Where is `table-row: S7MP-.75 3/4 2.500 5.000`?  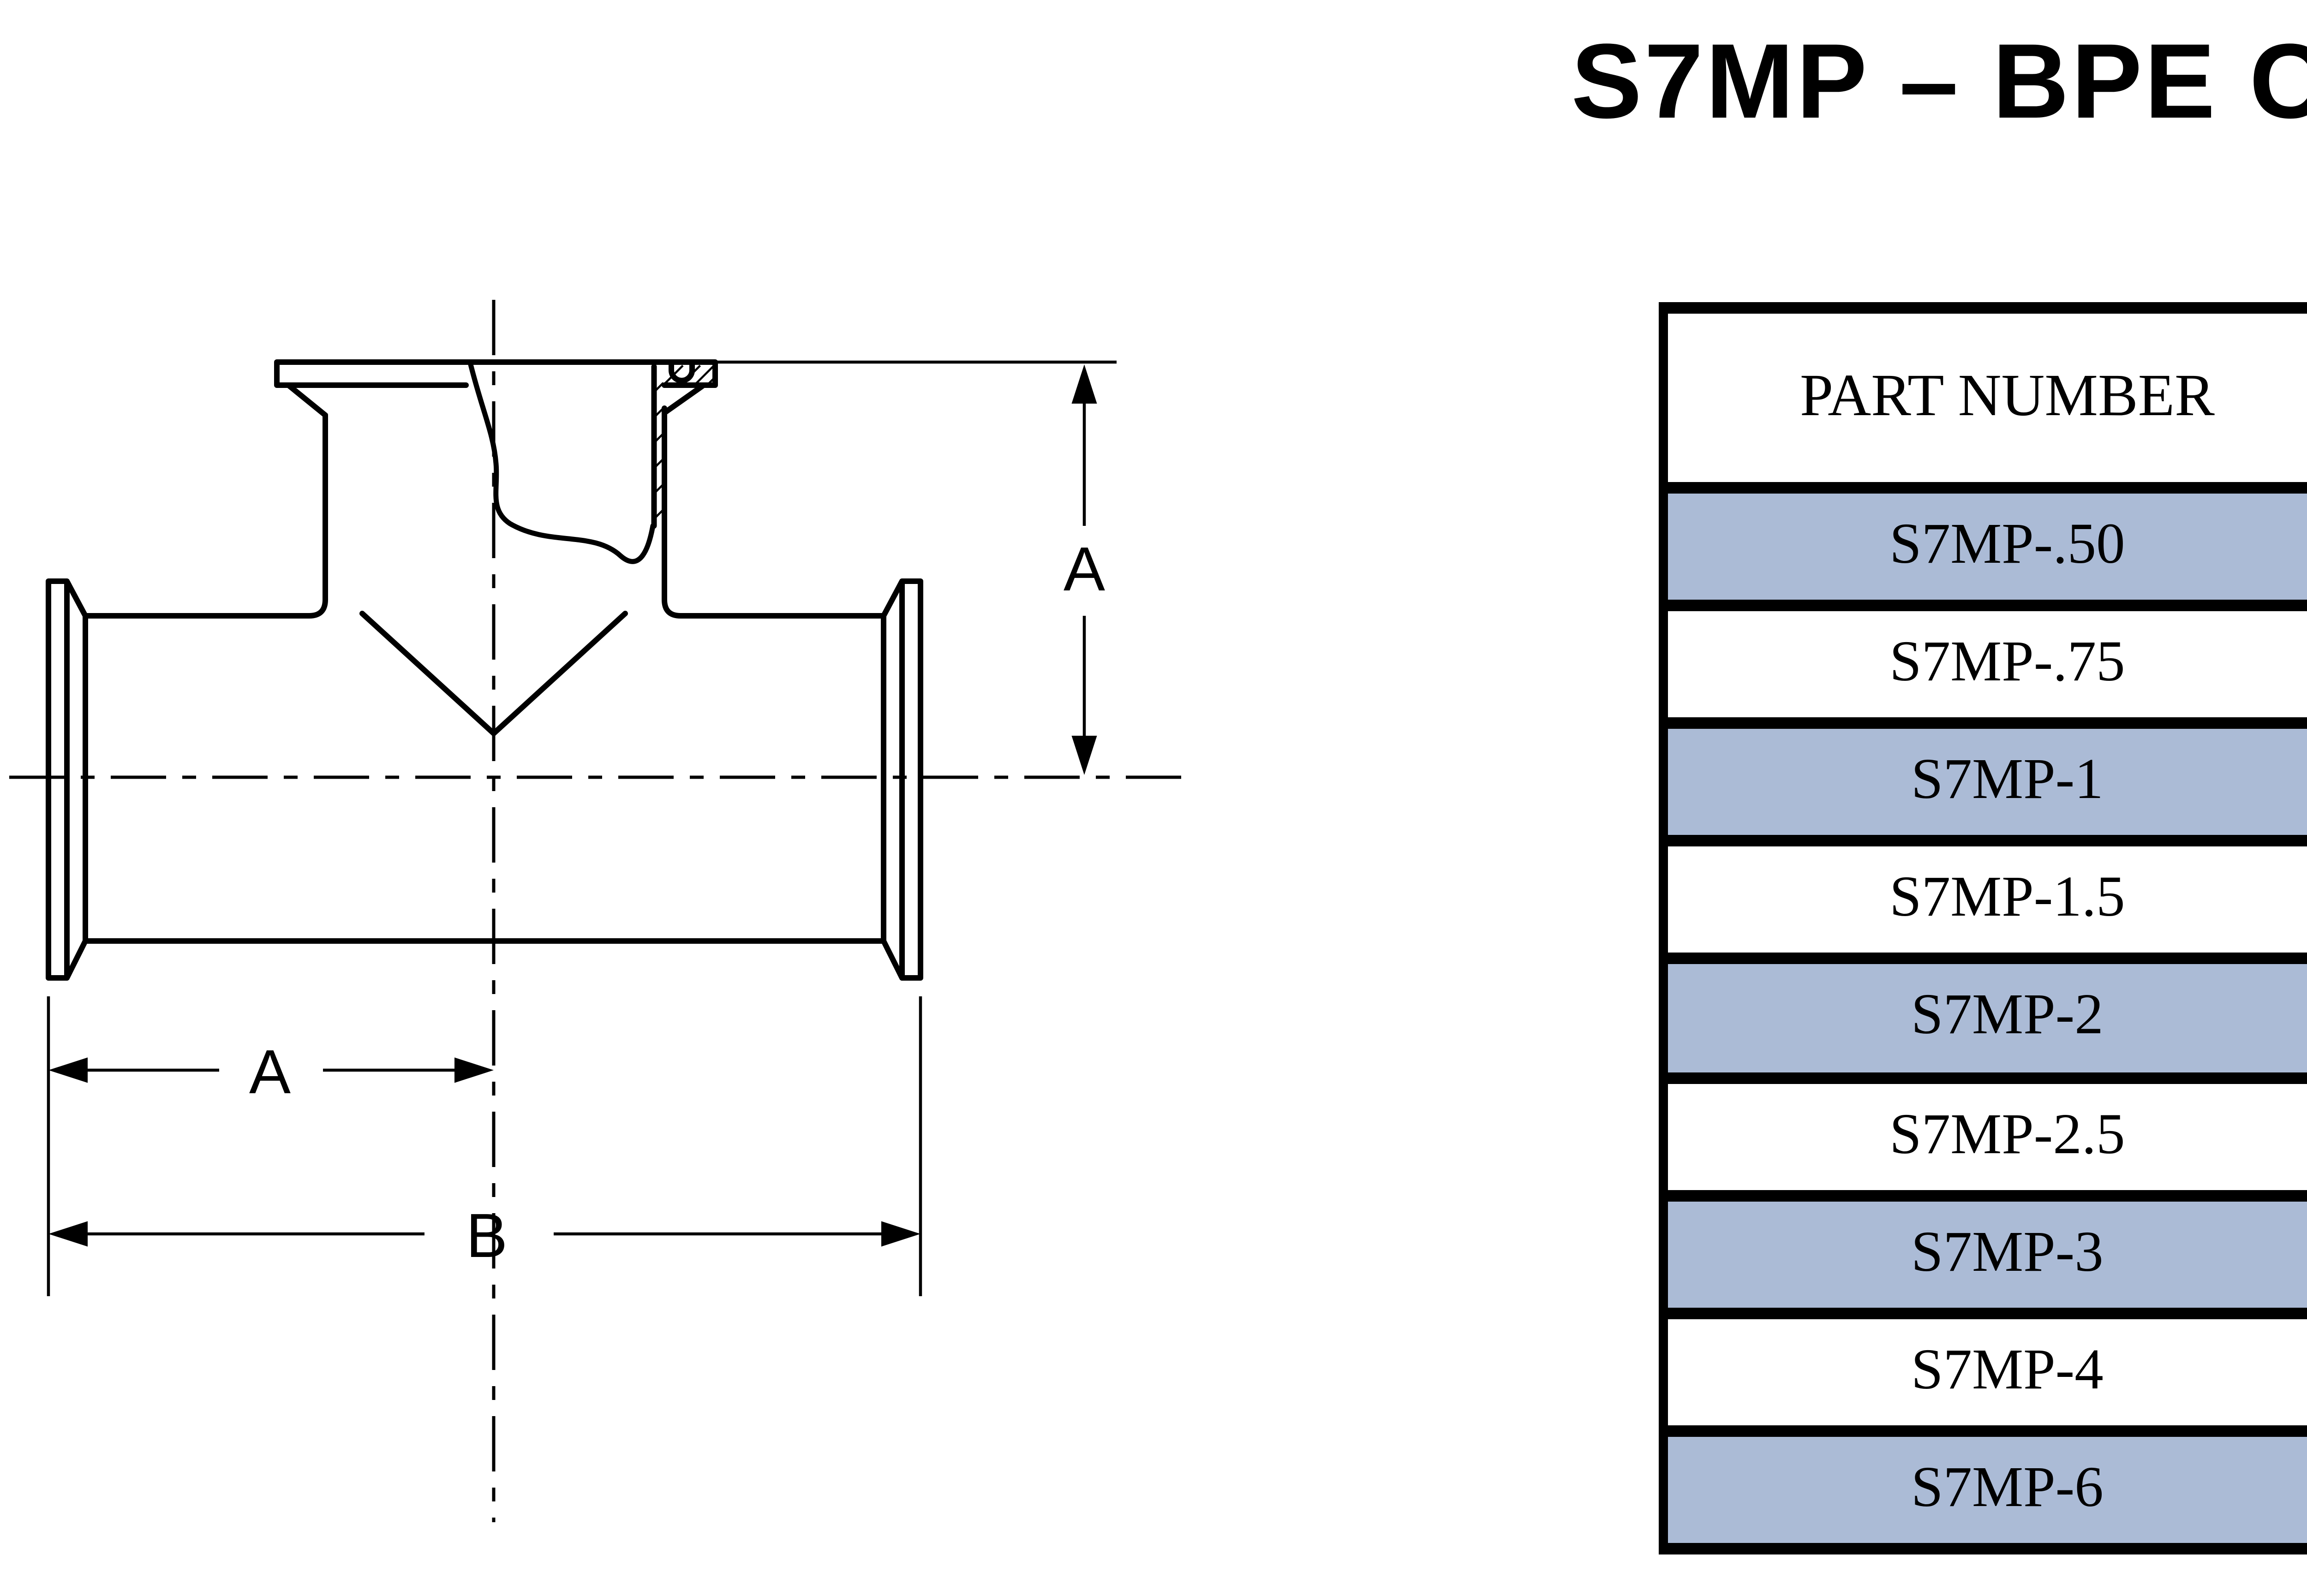
table-row: S7MP-.75 3/4 2.500 5.000 is located at coordinates (1982, 665).